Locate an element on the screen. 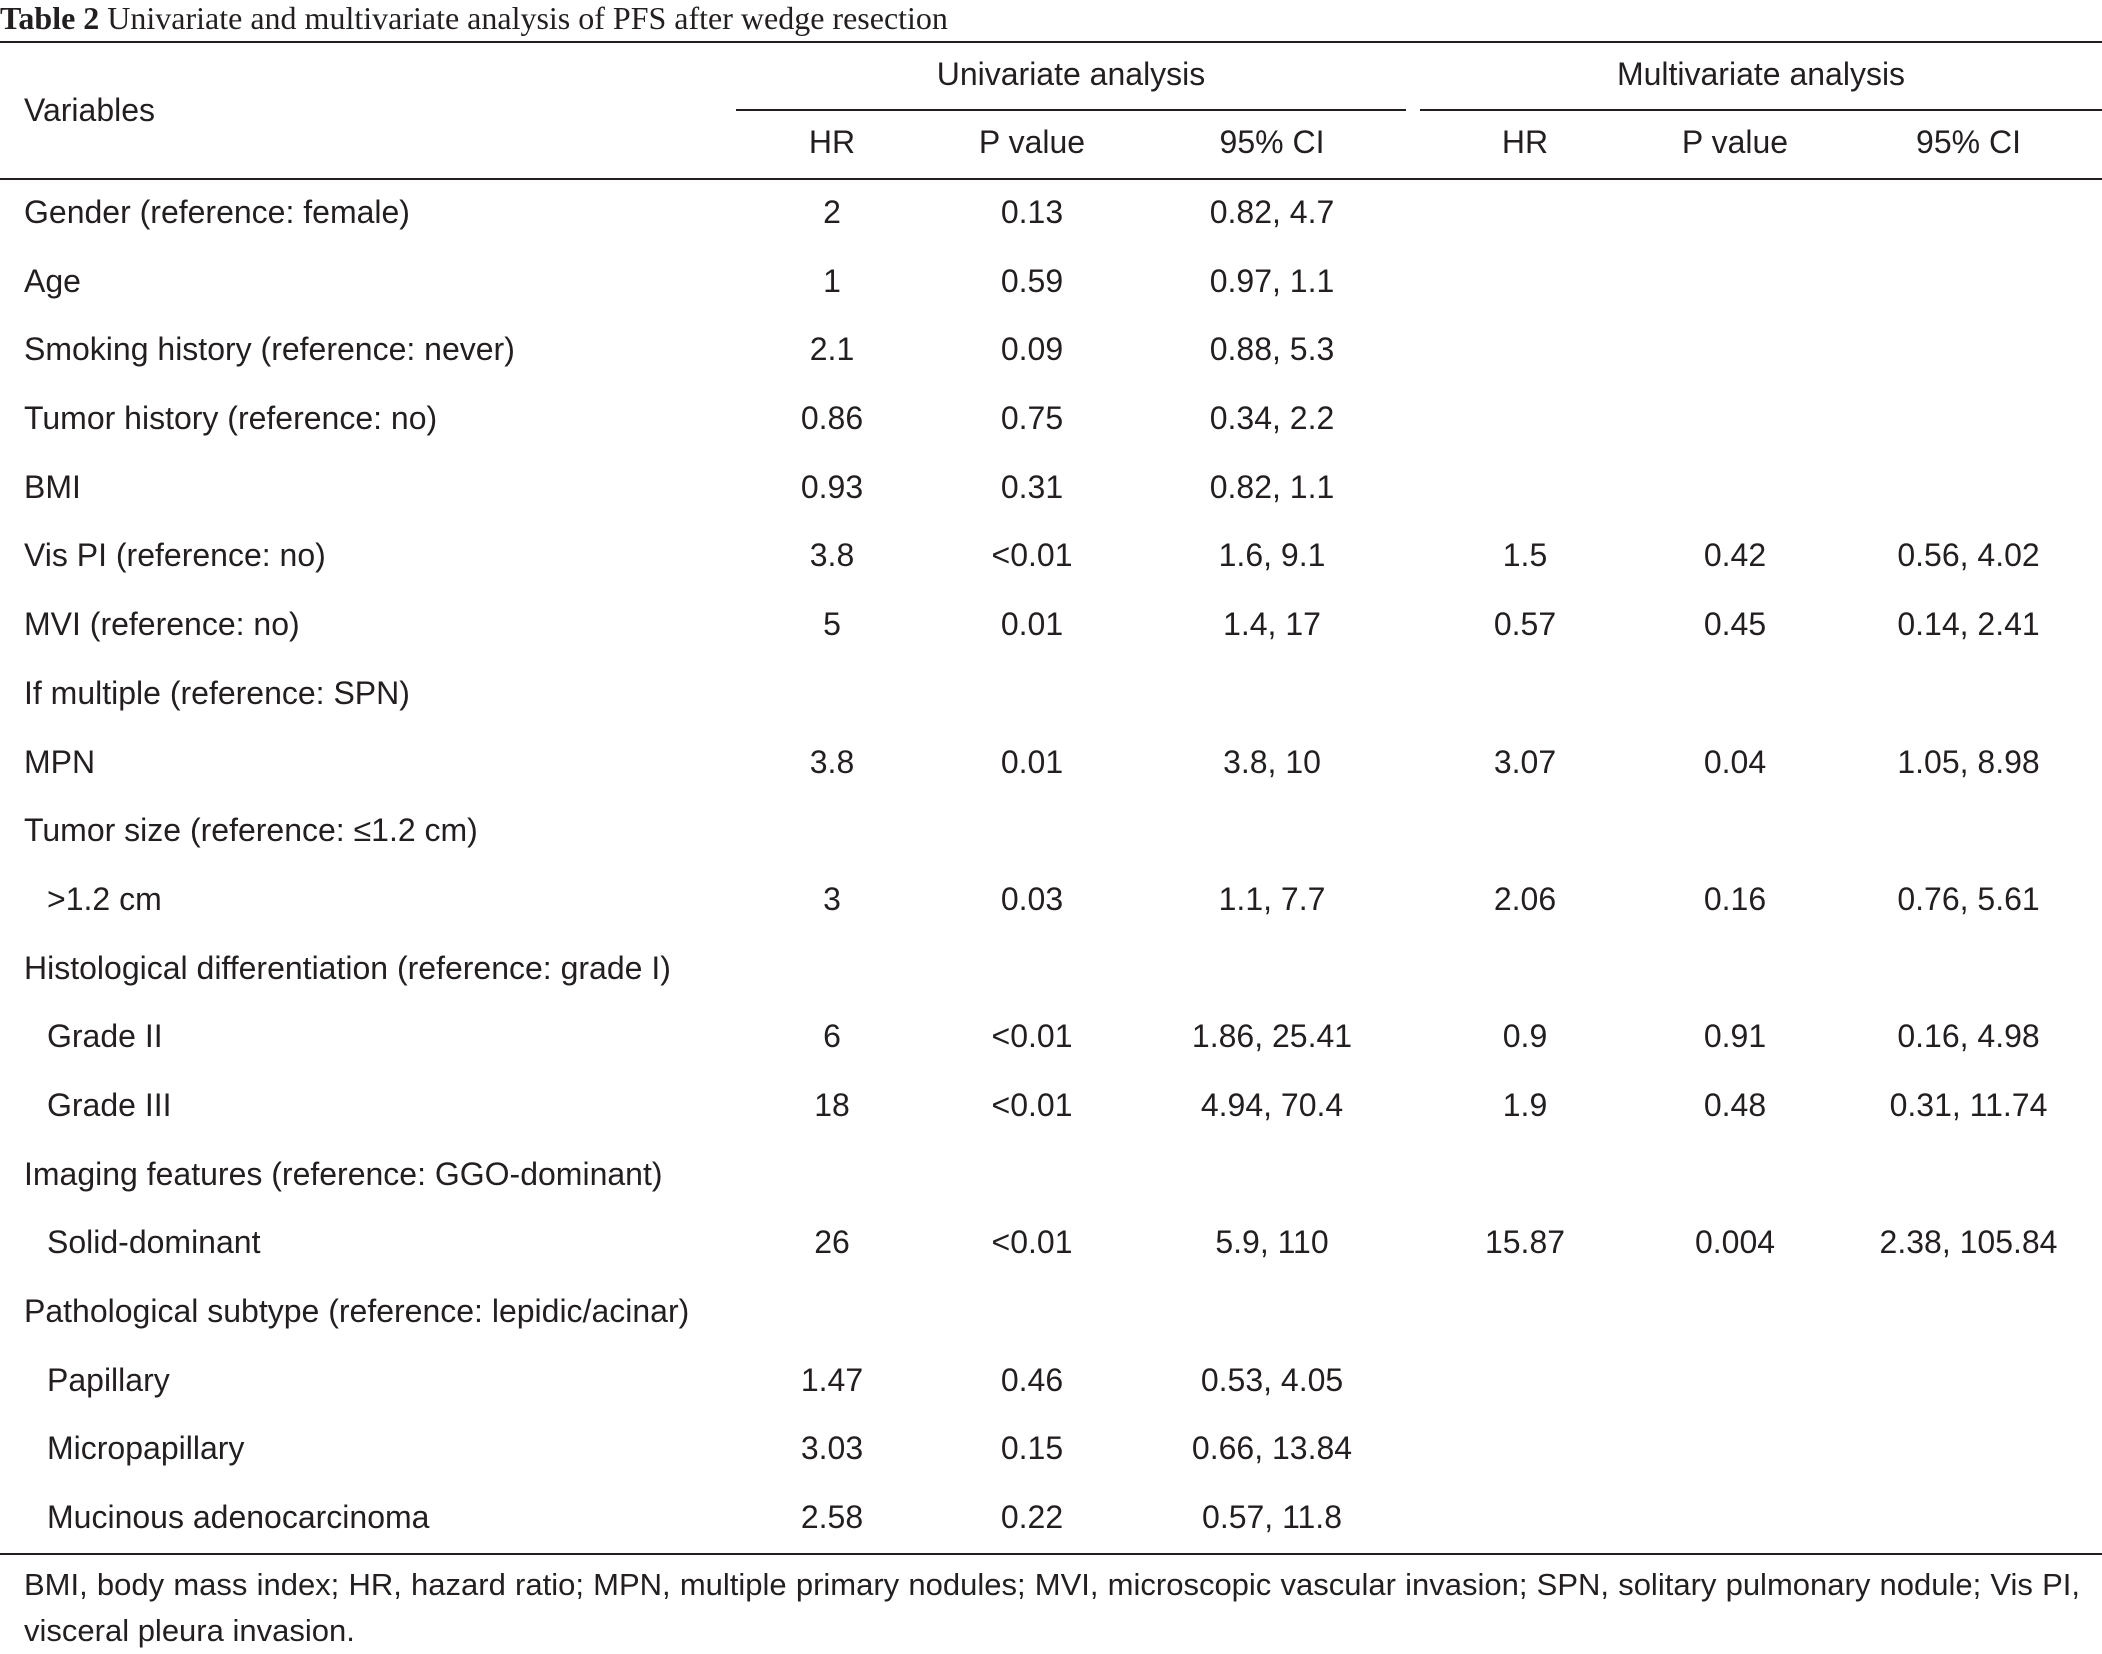 This screenshot has height=1654, width=2102. table-row: Tumor size (reference: ≤1.2 cm) is located at coordinates (1051, 832).